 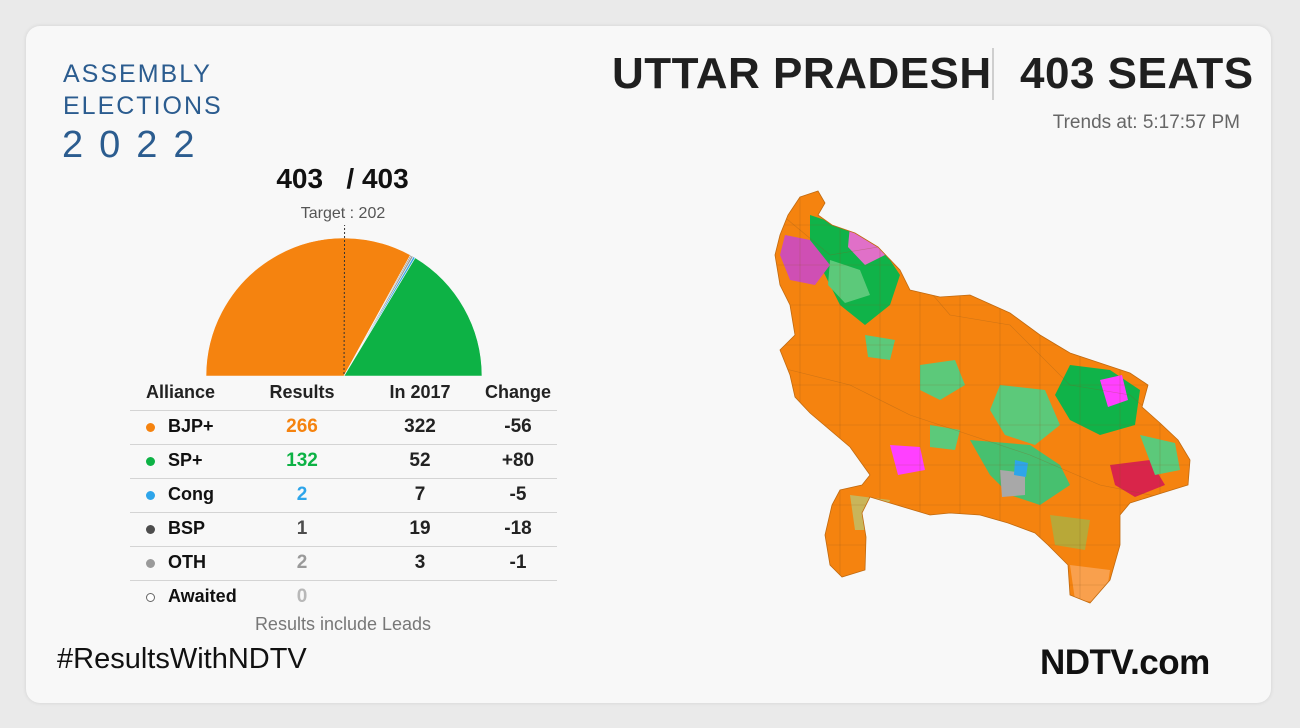 What do you see at coordinates (182, 659) in the screenshot?
I see `hashtag: #ResultsWithNDTV` at bounding box center [182, 659].